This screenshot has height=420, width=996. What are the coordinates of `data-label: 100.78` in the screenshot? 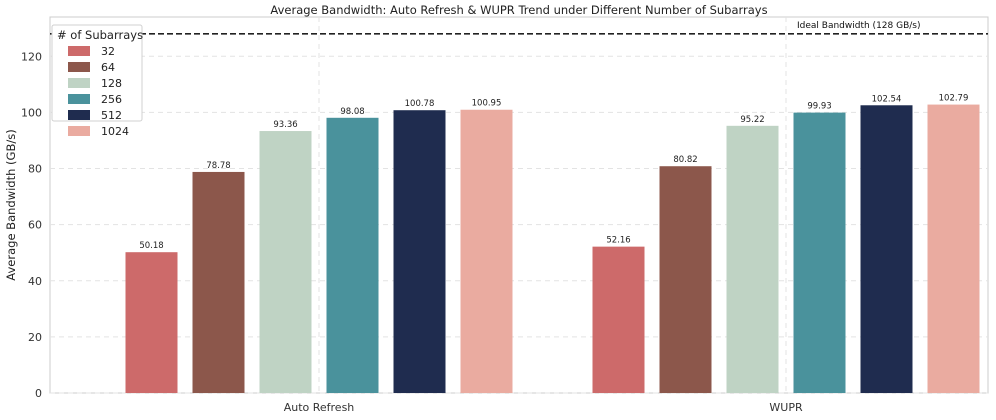 It's located at (420, 104).